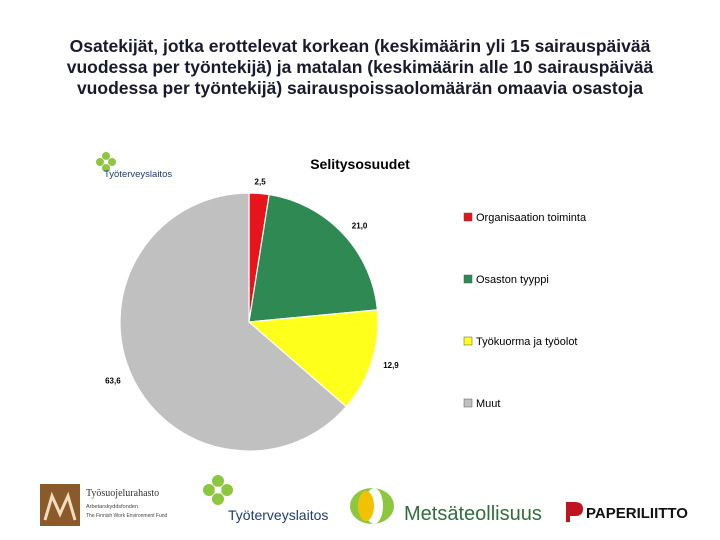 This screenshot has width=720, height=540. Describe the element at coordinates (512, 280) in the screenshot. I see `legend-label-osaston-tyyppi: Osaston tyyppi` at that location.